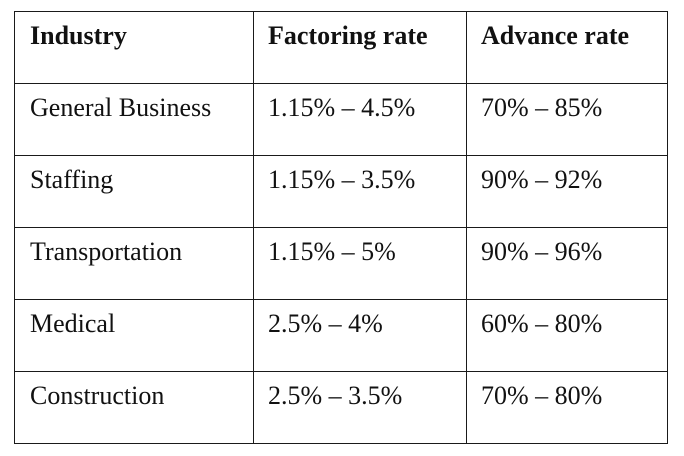  I want to click on advance-rate-cell: 60% – 80%, so click(567, 335).